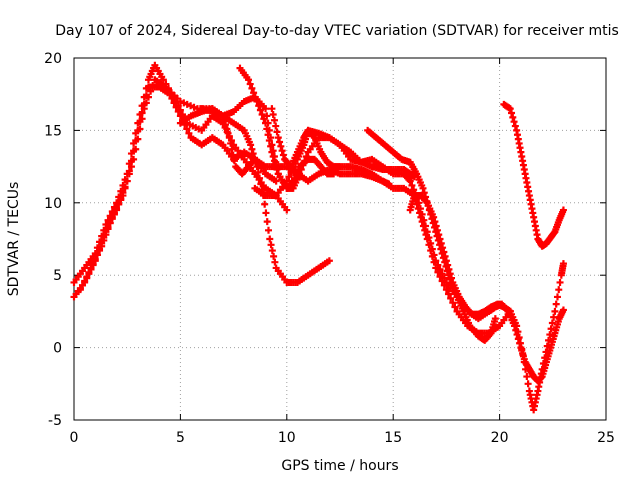  I want to click on y-tick-label: -5, so click(55, 421).